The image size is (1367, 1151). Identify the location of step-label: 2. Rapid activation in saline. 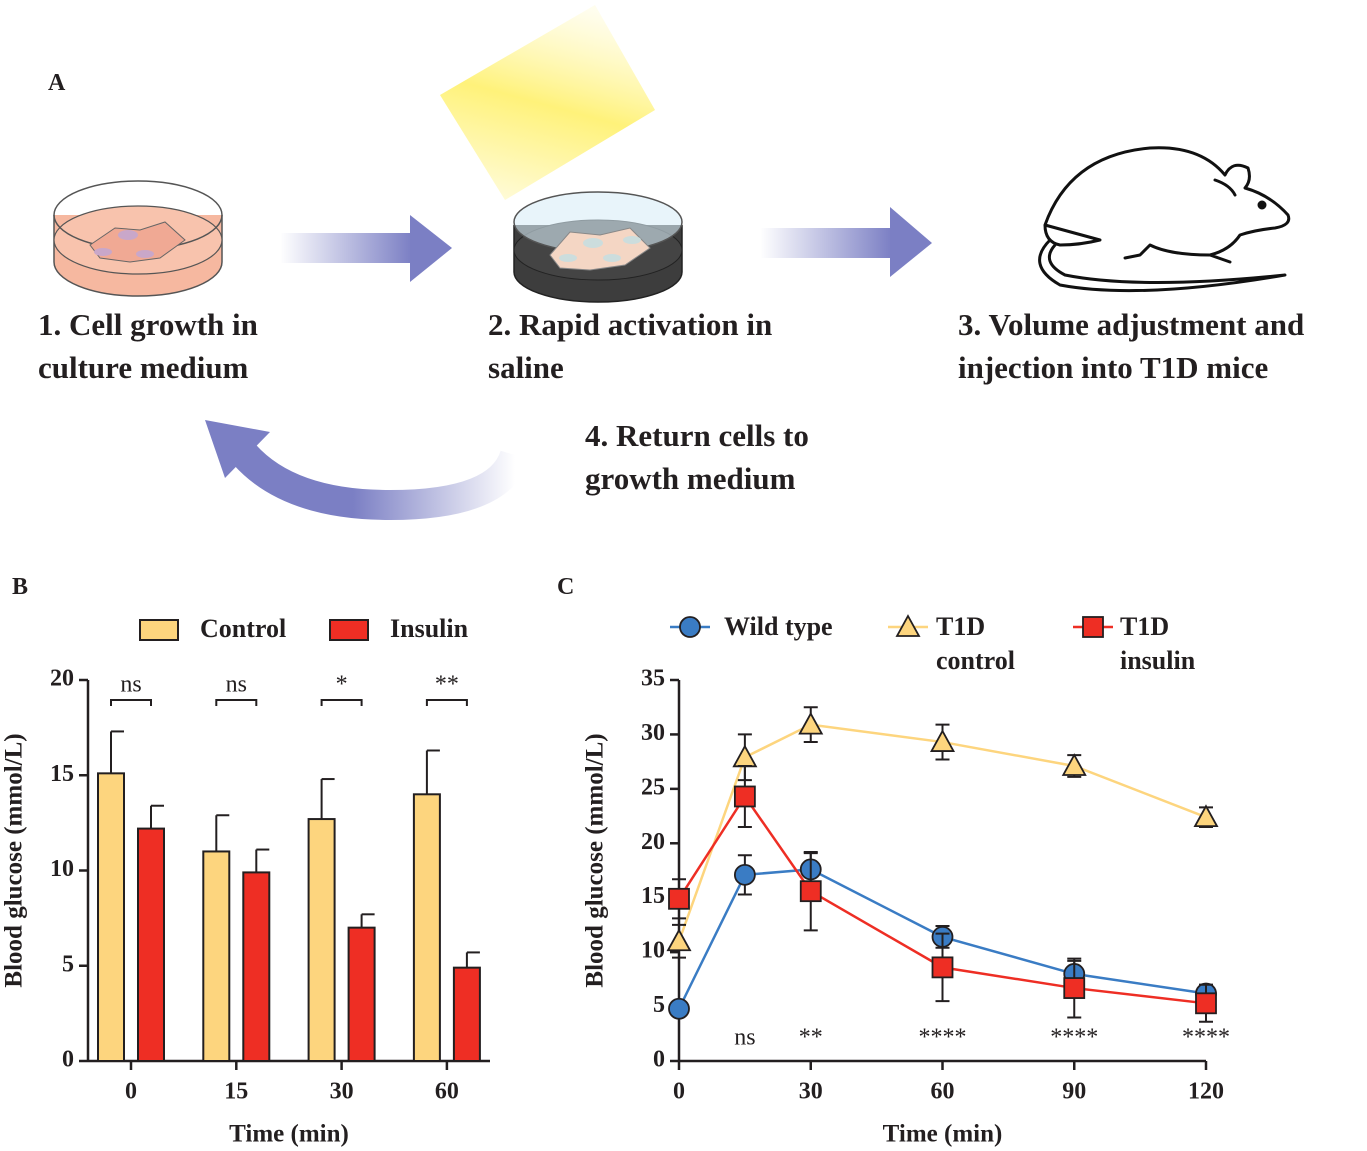
(630, 346).